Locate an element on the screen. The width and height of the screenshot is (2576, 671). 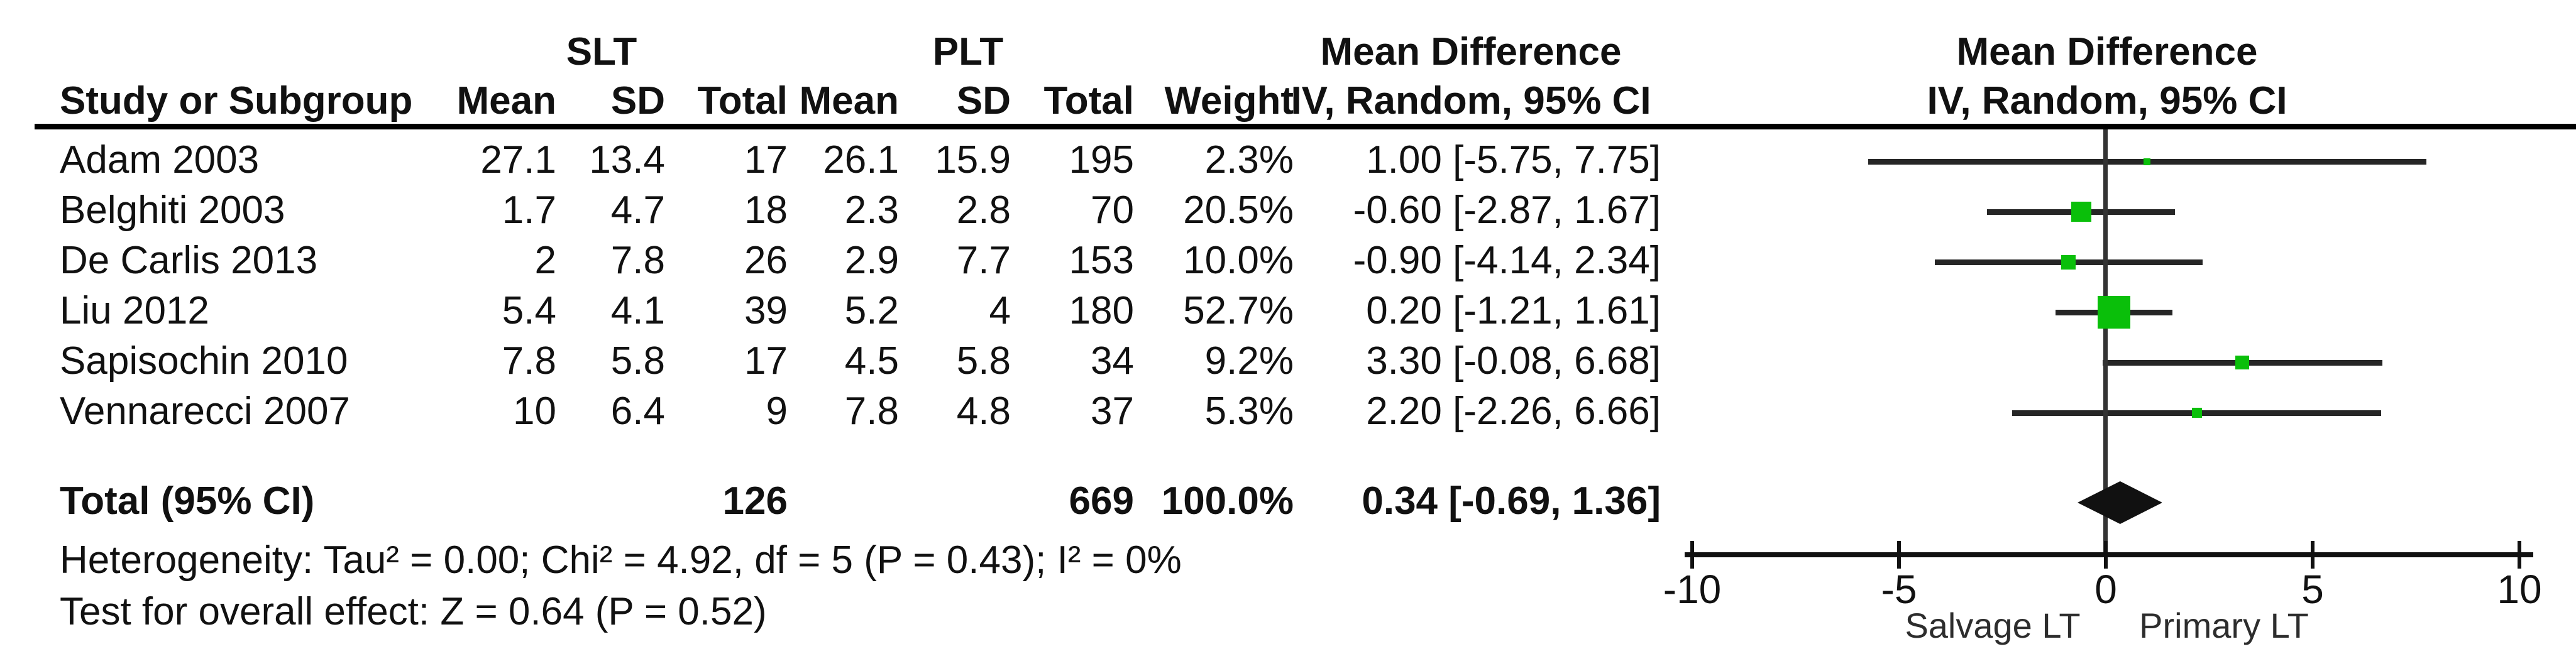
summary-diamond-shape is located at coordinates (2120, 503).